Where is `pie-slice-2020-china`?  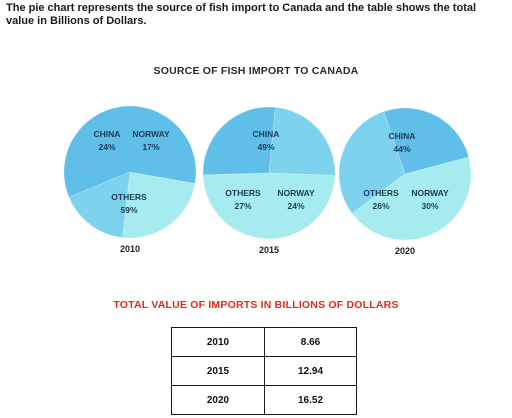 pie-slice-2020-china is located at coordinates (411, 198).